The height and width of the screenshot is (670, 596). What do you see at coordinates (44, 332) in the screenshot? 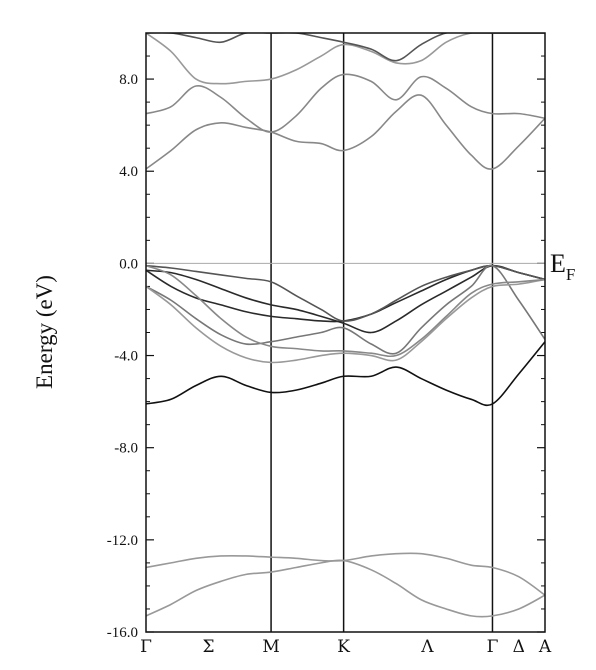
I see `y-axis-title: Energy (eV)` at bounding box center [44, 332].